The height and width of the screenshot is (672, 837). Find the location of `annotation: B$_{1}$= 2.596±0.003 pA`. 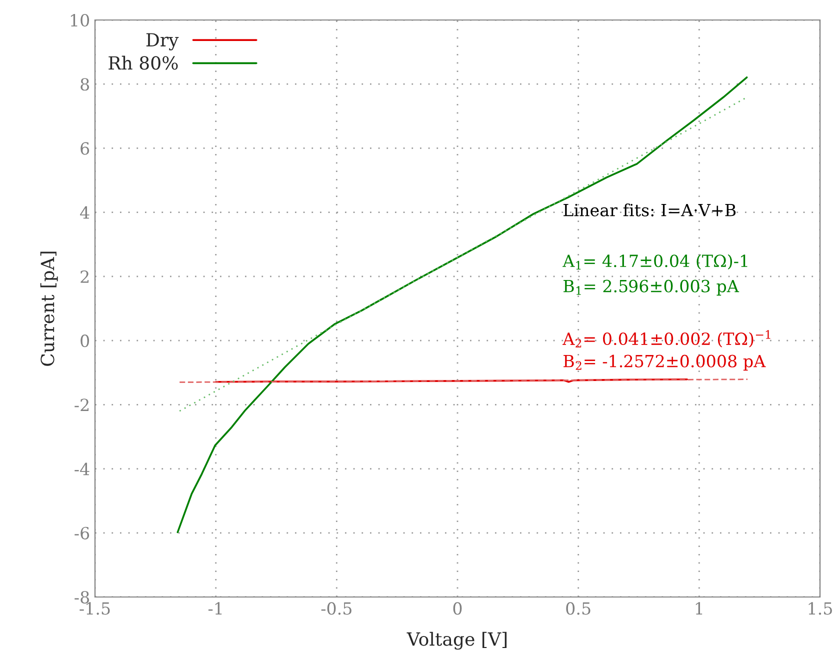

annotation: B$_{1}$= 2.596±0.003 pA is located at coordinates (652, 288).